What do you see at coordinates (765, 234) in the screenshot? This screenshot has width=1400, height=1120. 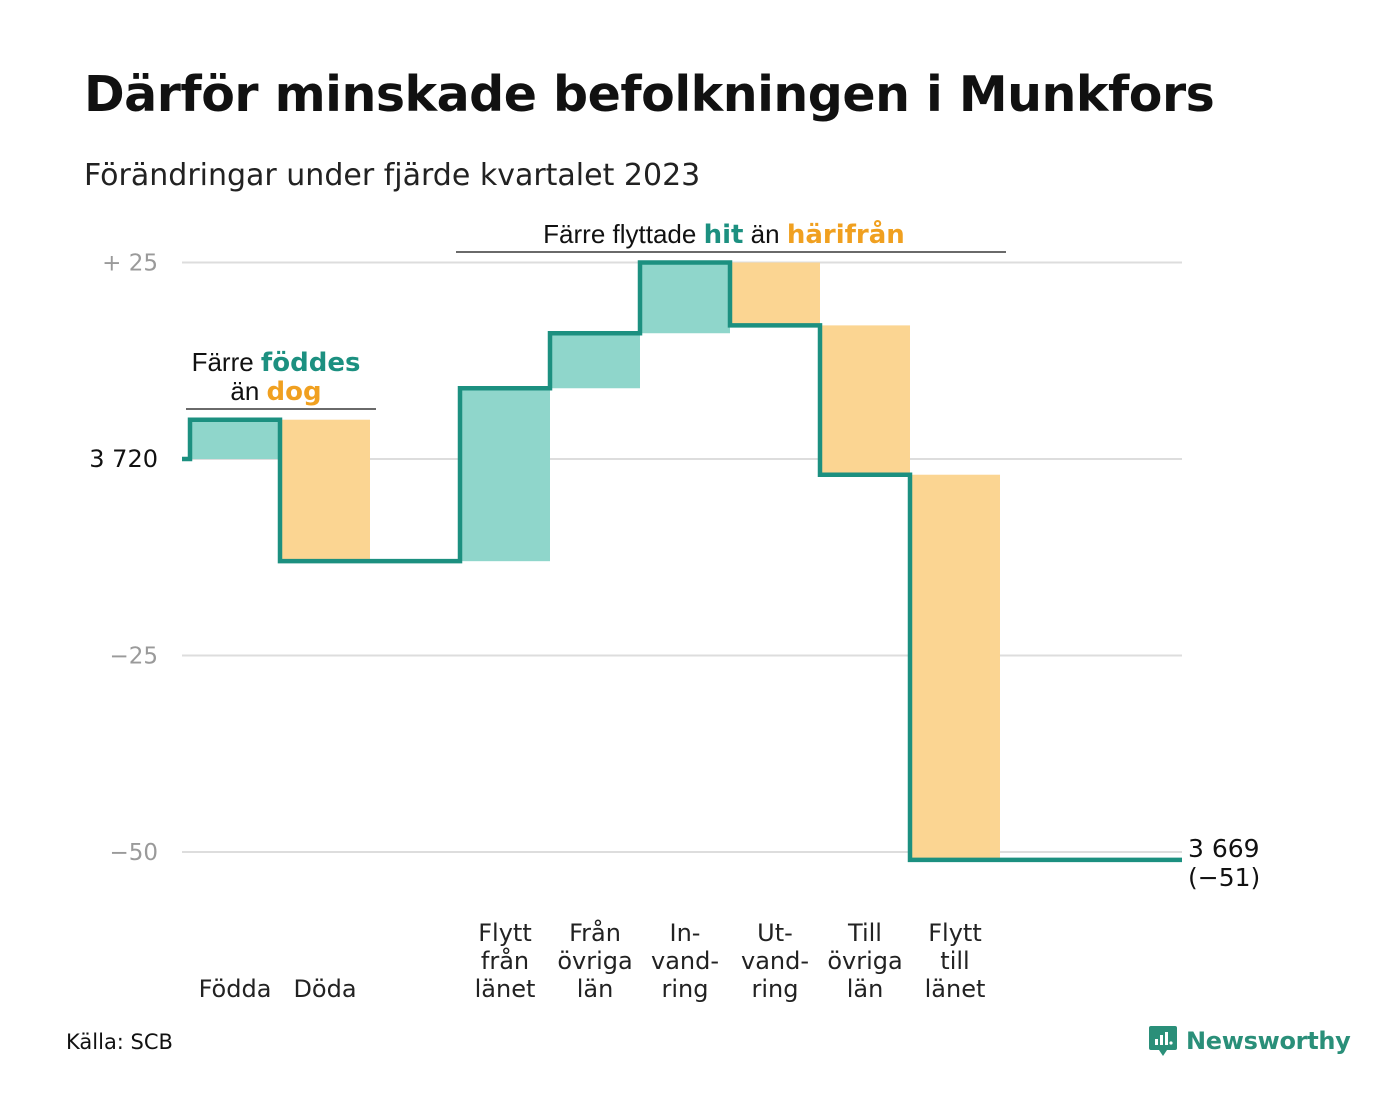 I see `moves-ann-middle: än` at bounding box center [765, 234].